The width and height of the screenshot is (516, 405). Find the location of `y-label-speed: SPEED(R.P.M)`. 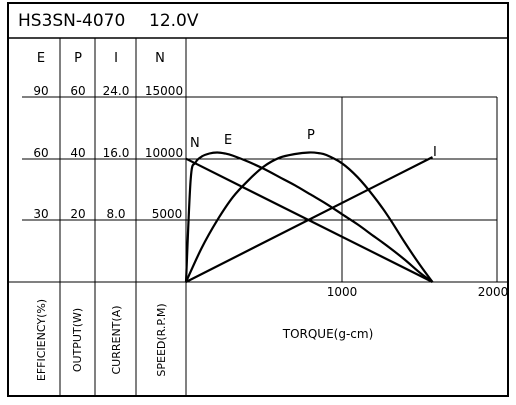

y-label-speed: SPEED(R.P.M) is located at coordinates (161, 339).